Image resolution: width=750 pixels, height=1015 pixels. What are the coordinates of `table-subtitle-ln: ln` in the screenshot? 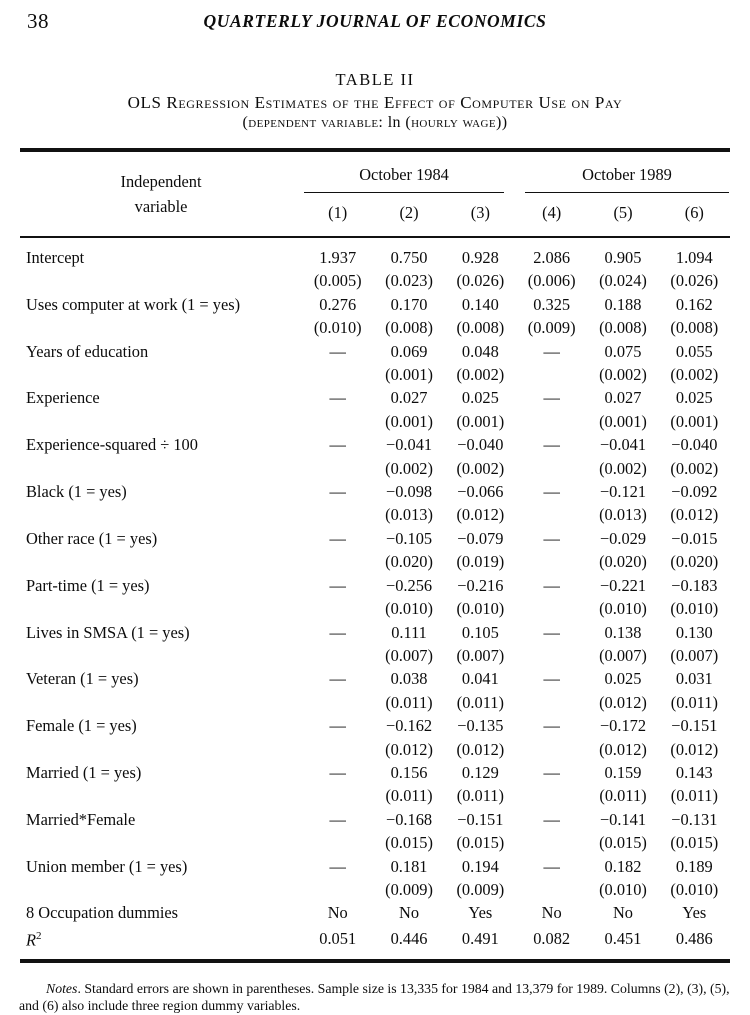 It's located at (394, 122).